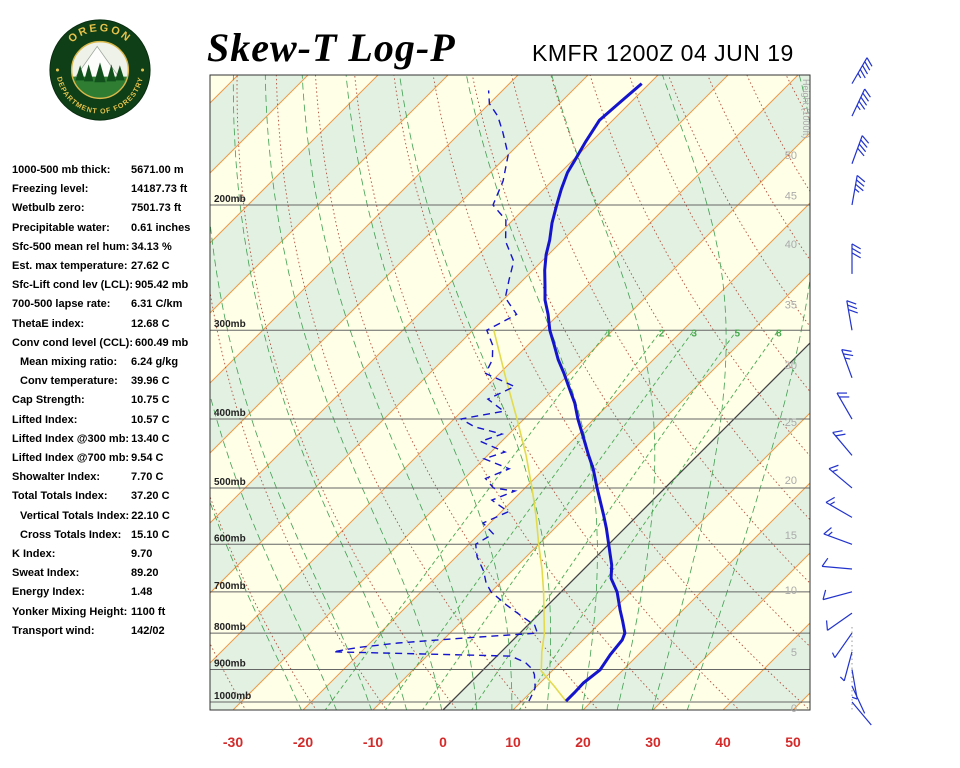 The image size is (960, 768). I want to click on pressure-label: 300mb, so click(230, 324).